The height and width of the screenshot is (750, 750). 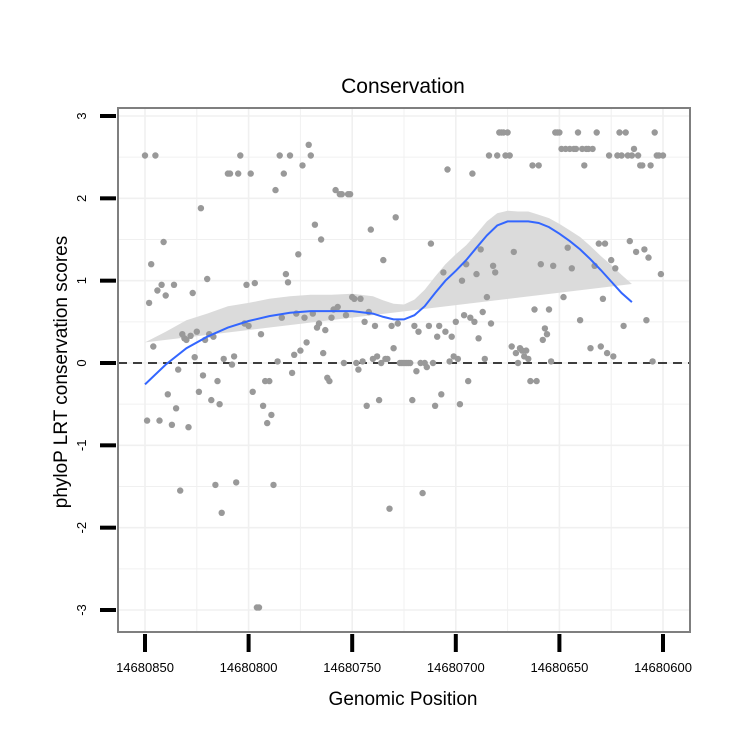 What do you see at coordinates (403, 86) in the screenshot?
I see `chart-title: Conservation` at bounding box center [403, 86].